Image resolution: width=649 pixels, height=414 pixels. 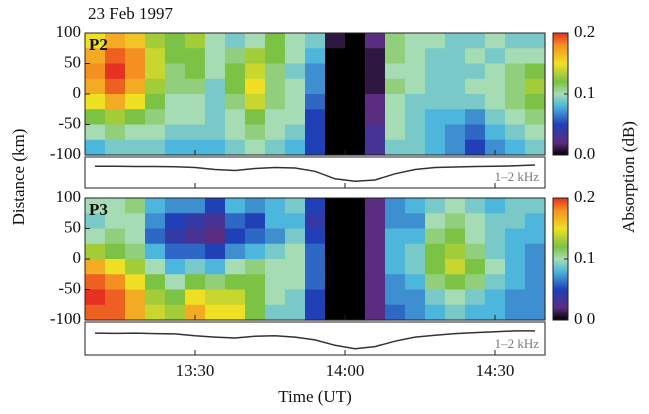 What do you see at coordinates (315, 172) in the screenshot?
I see `trace-frame` at bounding box center [315, 172].